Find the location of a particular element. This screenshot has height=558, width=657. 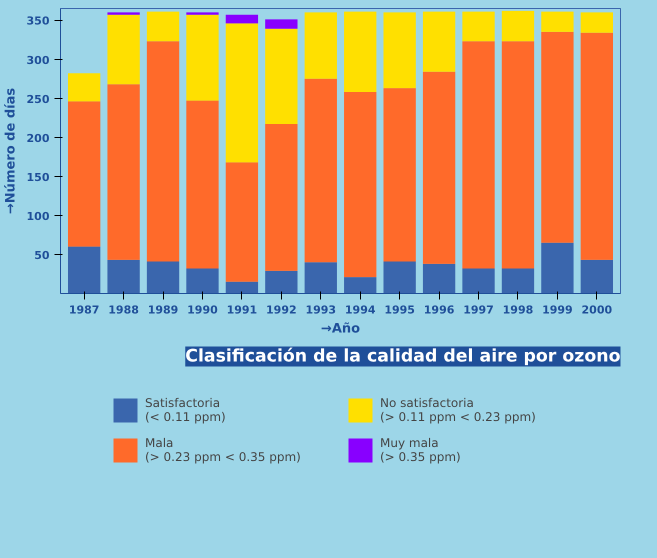

x-axis-title: →Año is located at coordinates (340, 329).